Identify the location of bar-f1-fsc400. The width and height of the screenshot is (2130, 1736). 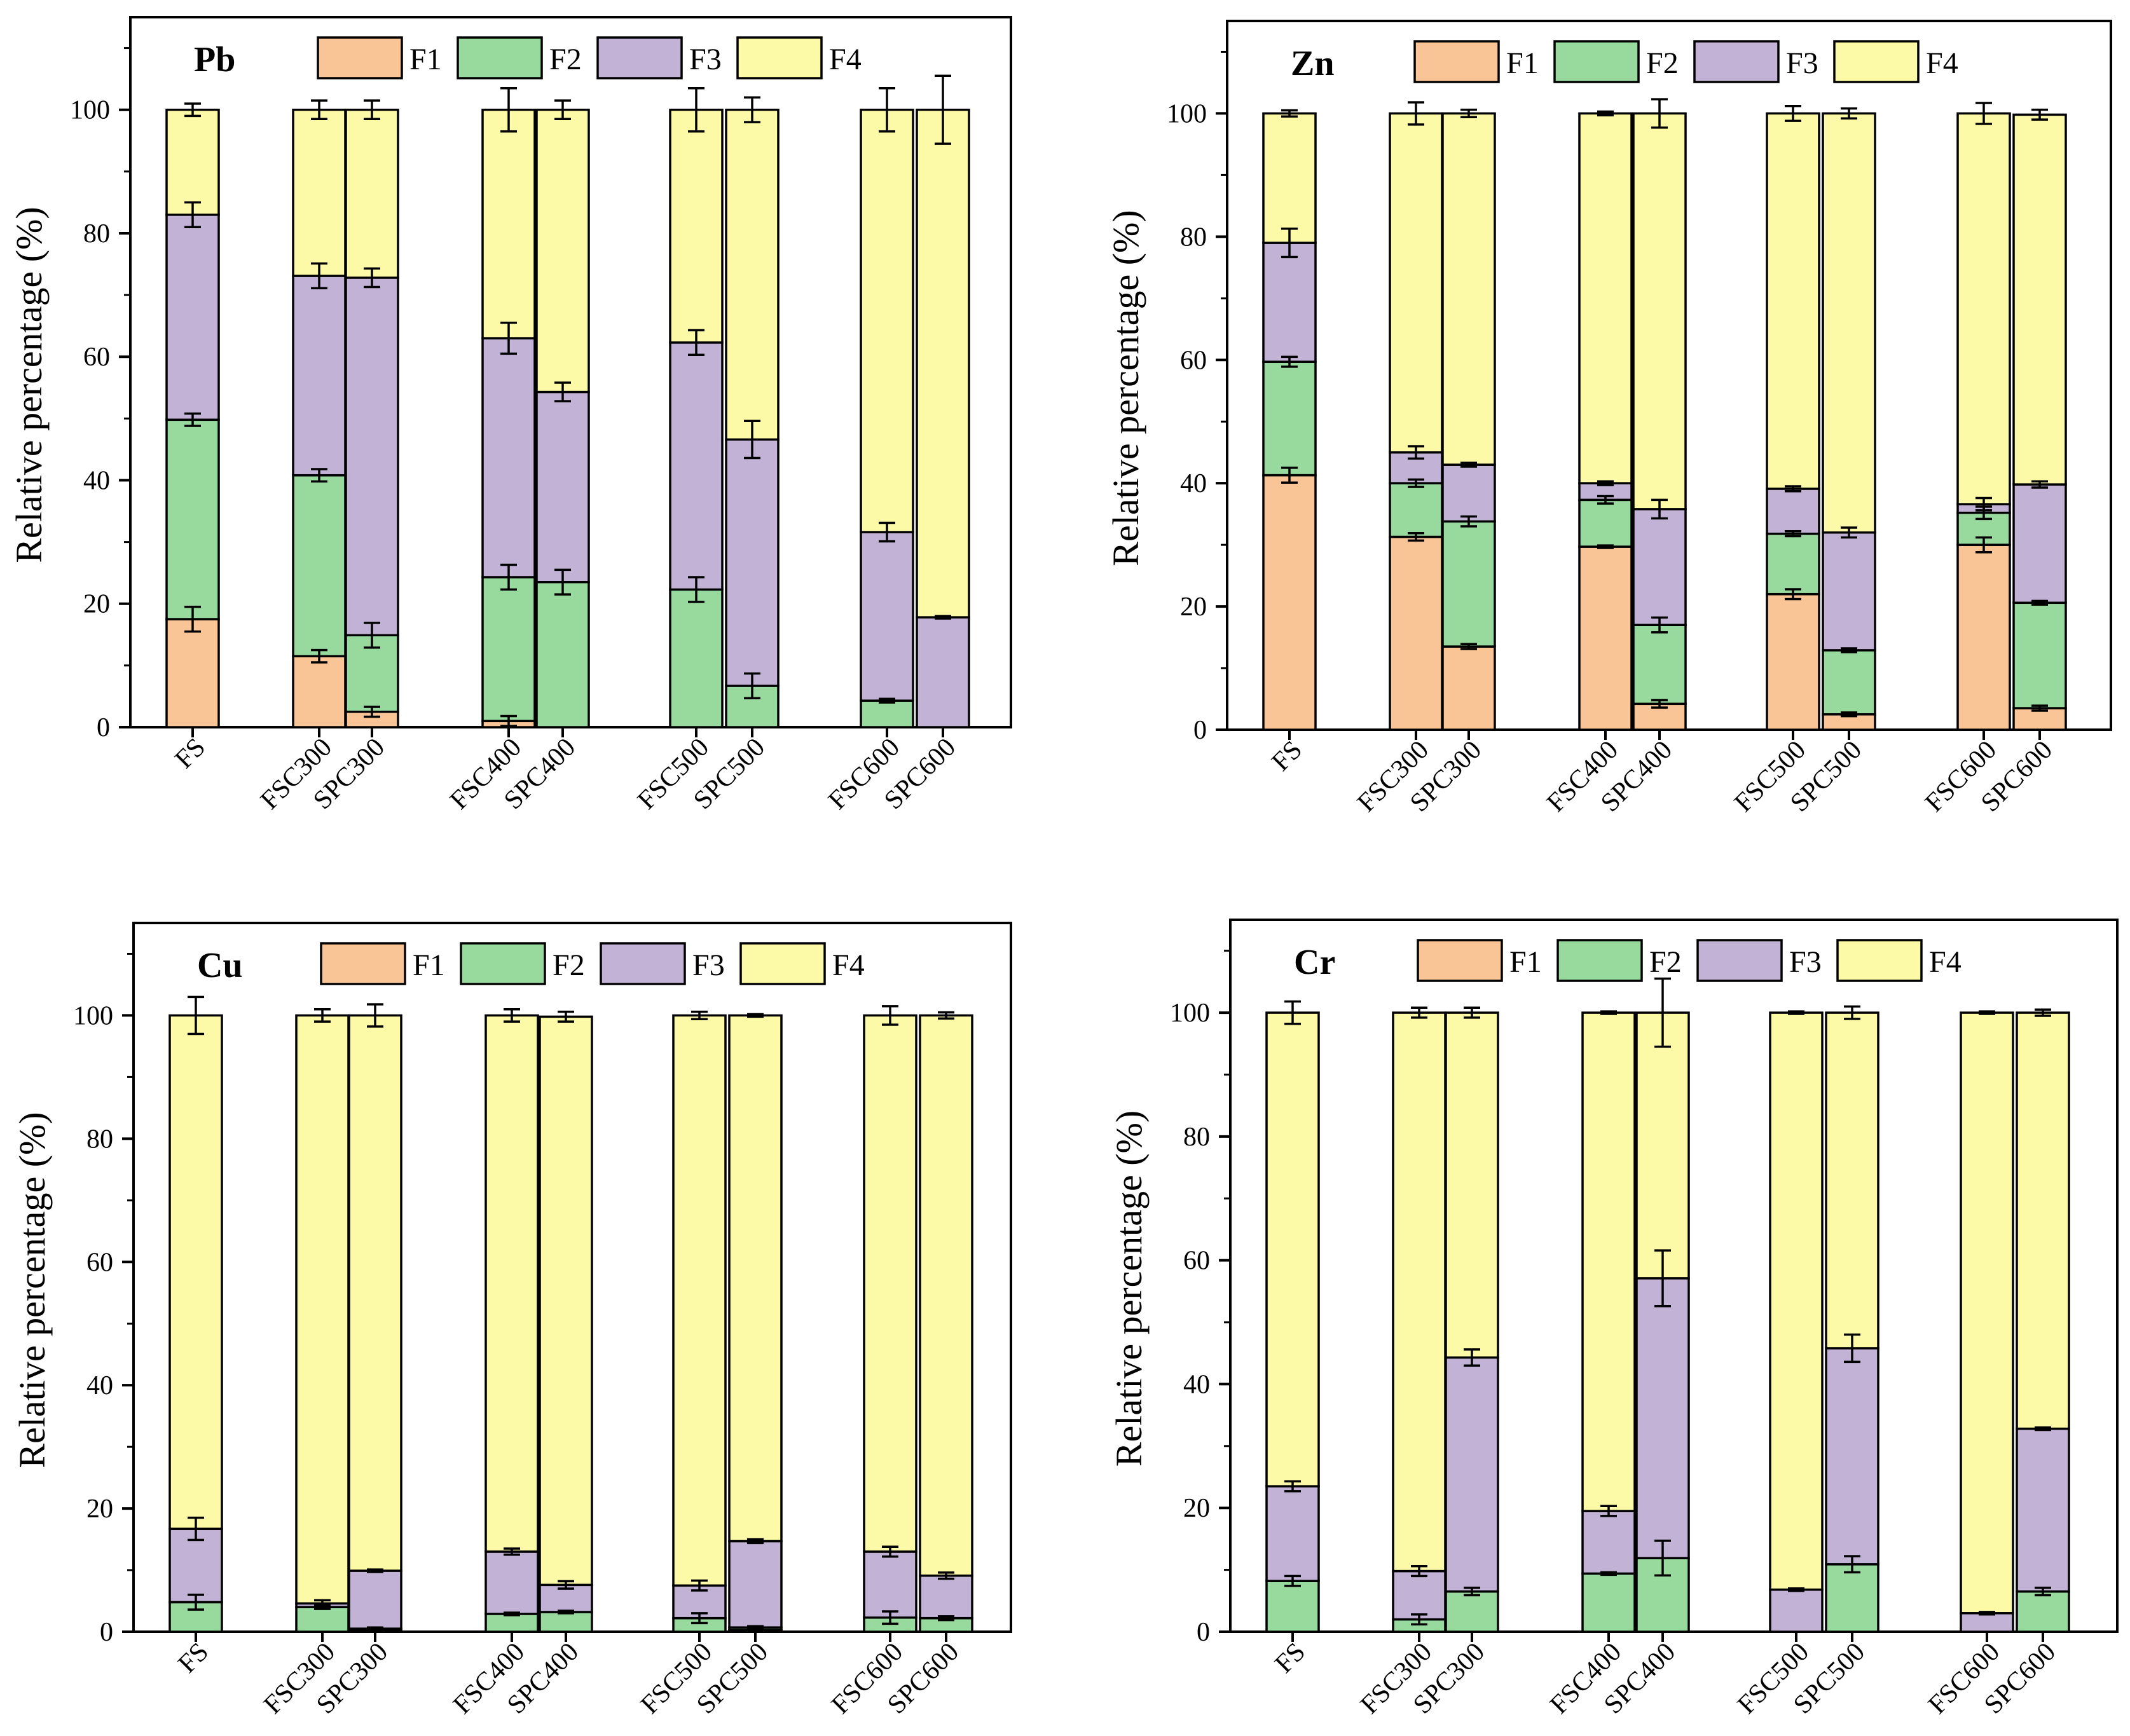
(1605, 638).